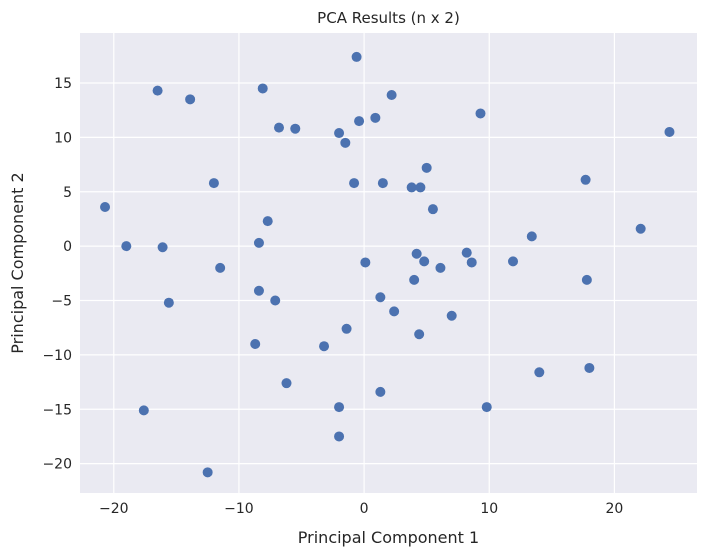 This screenshot has height=556, width=708. Describe the element at coordinates (364, 509) in the screenshot. I see `x-tick-label: 0` at that location.